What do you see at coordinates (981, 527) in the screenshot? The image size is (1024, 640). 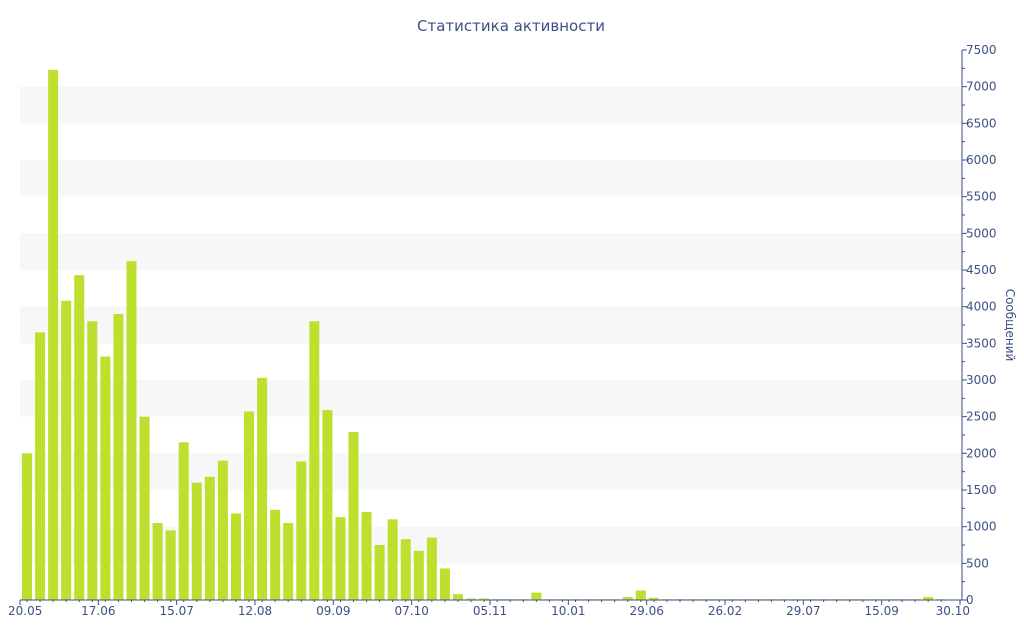 I see `y-tick-label: 1000` at bounding box center [981, 527].